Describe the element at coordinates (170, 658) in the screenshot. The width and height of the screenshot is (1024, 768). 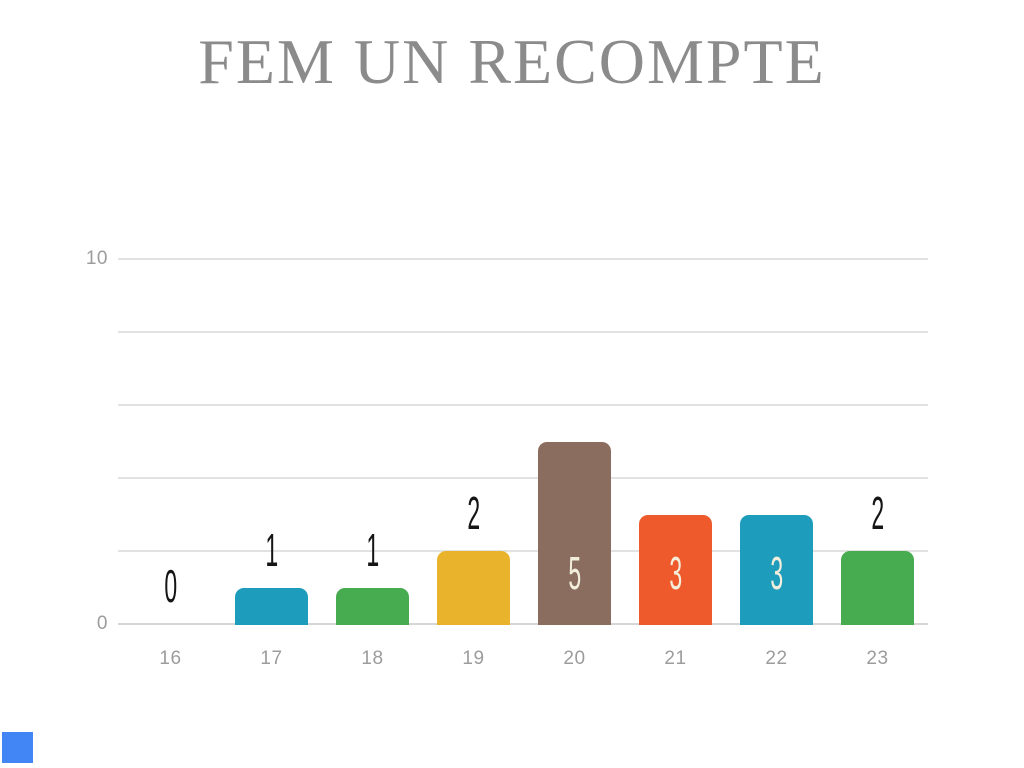
I see `x-axis-tick-label: 16` at that location.